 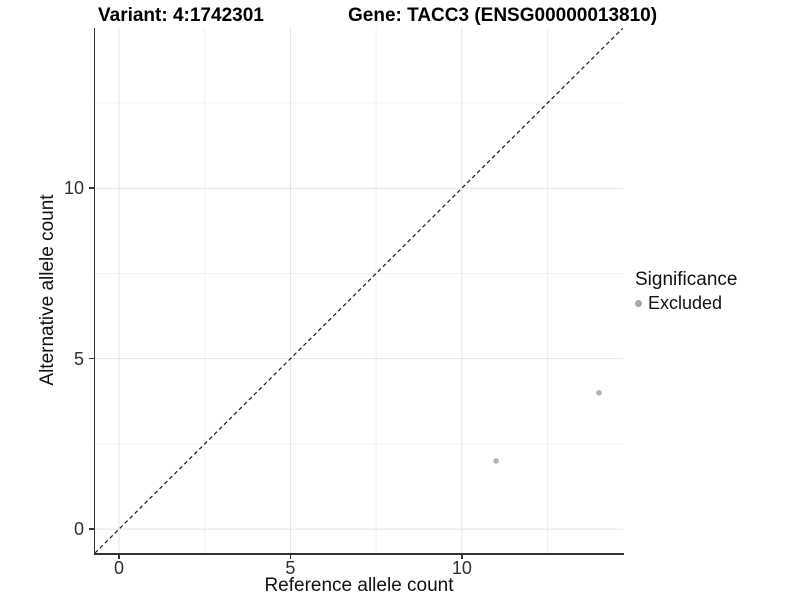 What do you see at coordinates (503, 15) in the screenshot?
I see `plot-title-gene: Gene: TACC3 (ENSG00000013810)` at bounding box center [503, 15].